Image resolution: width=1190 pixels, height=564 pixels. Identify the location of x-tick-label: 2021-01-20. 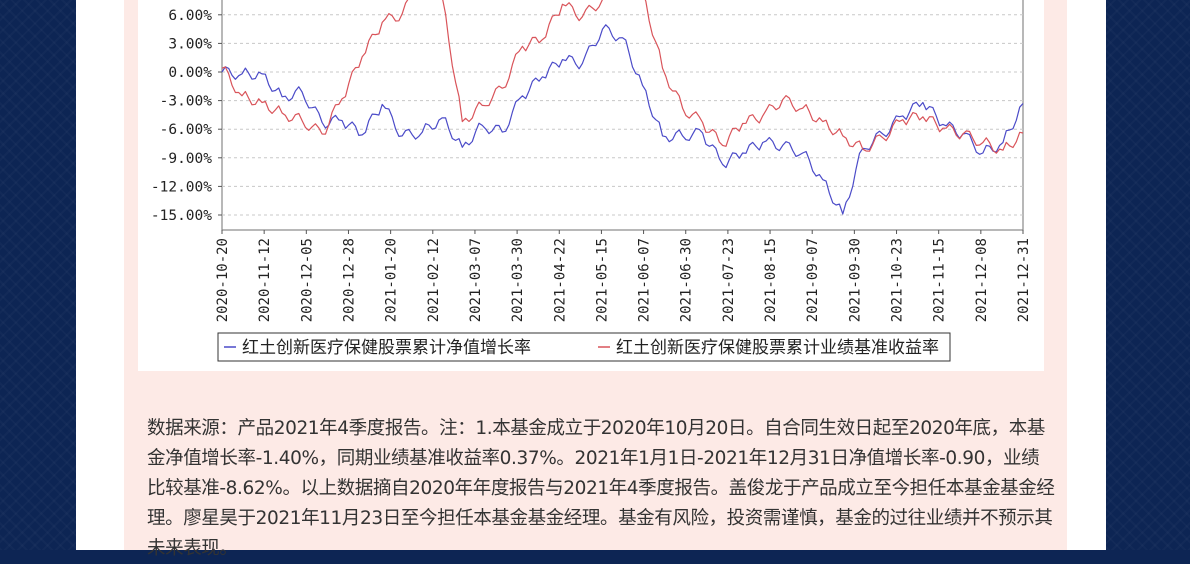
(392, 280).